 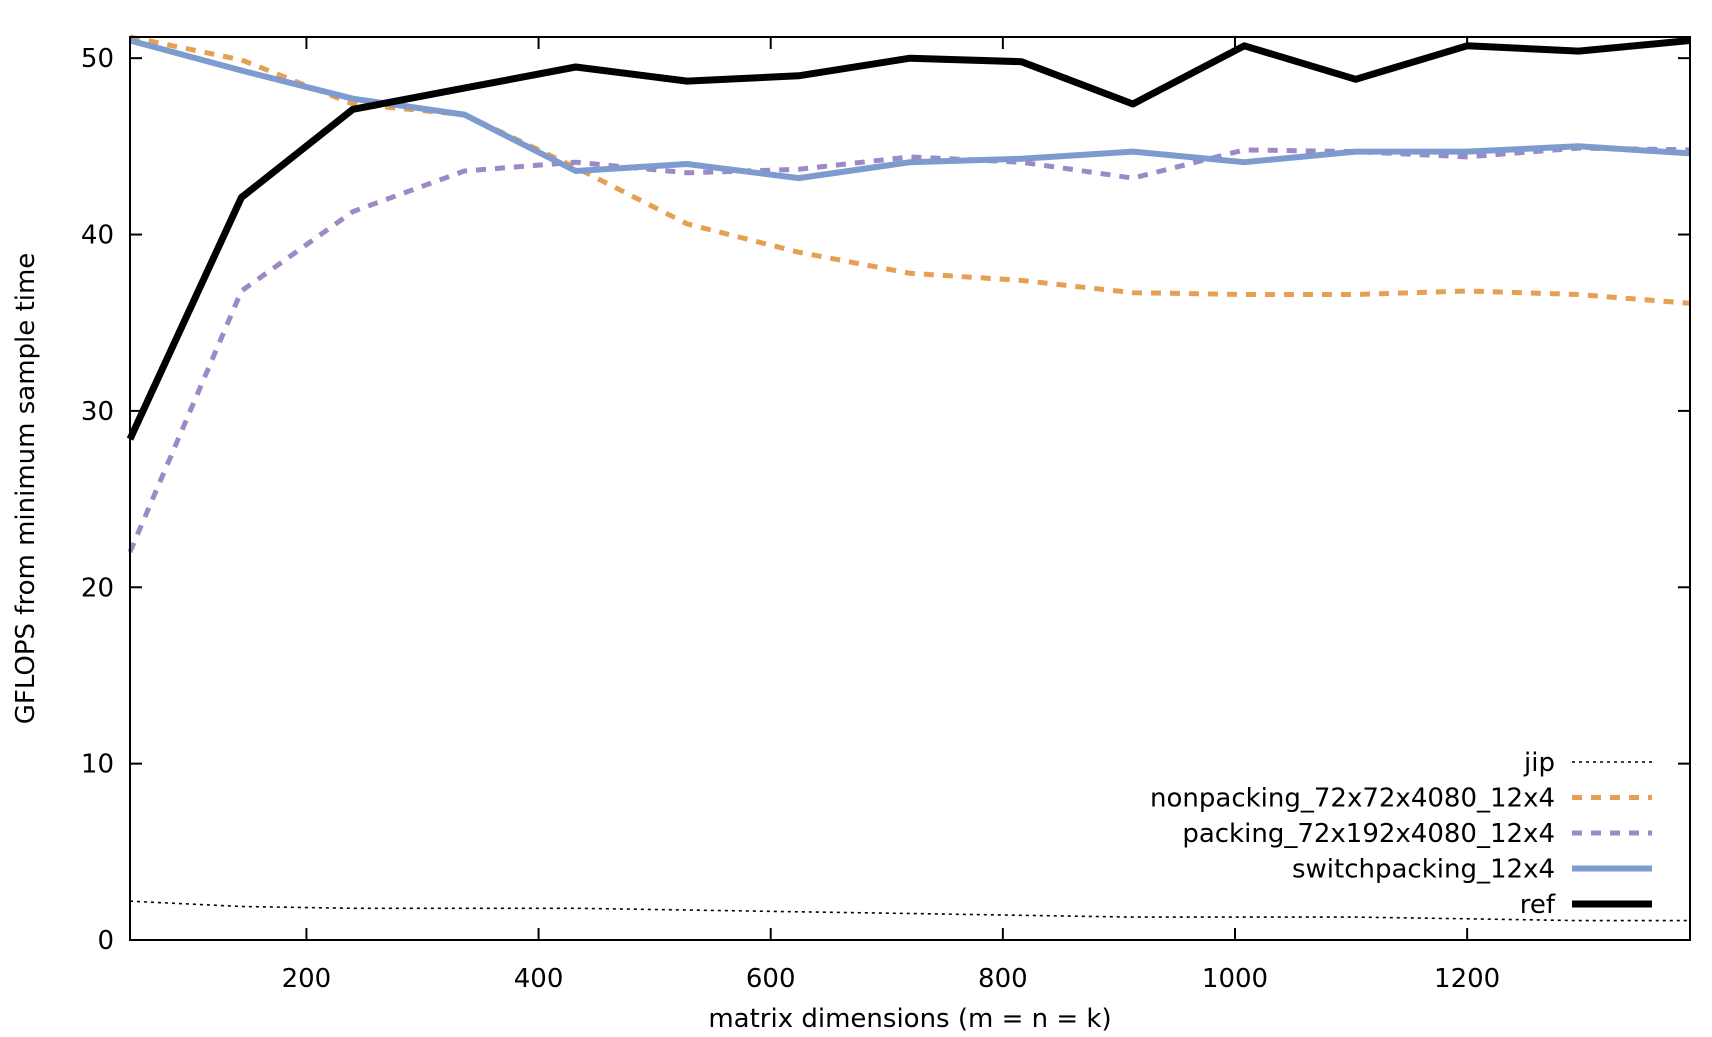 I want to click on y-tick-label: 10, so click(x=97, y=765).